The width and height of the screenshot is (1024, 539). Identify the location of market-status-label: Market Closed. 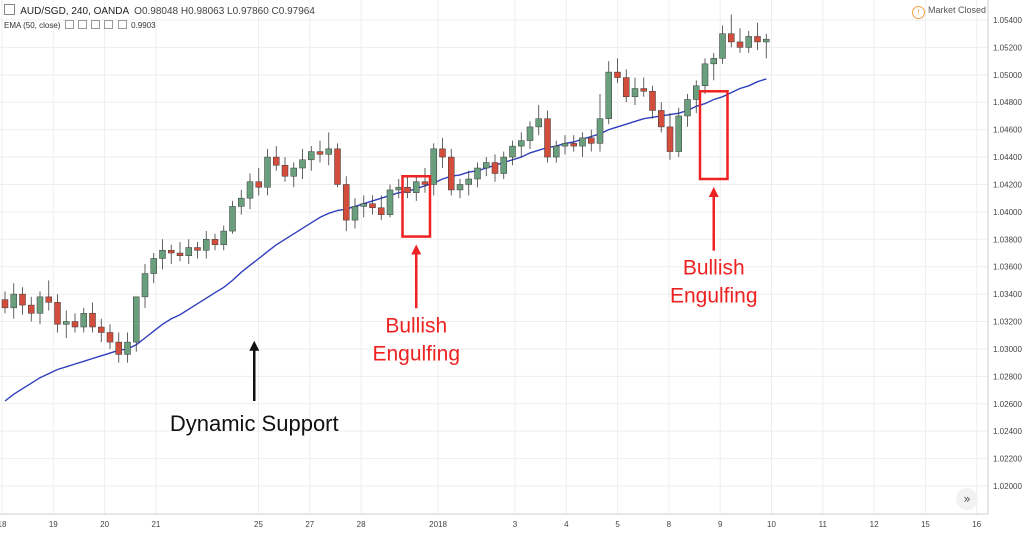
(956, 10).